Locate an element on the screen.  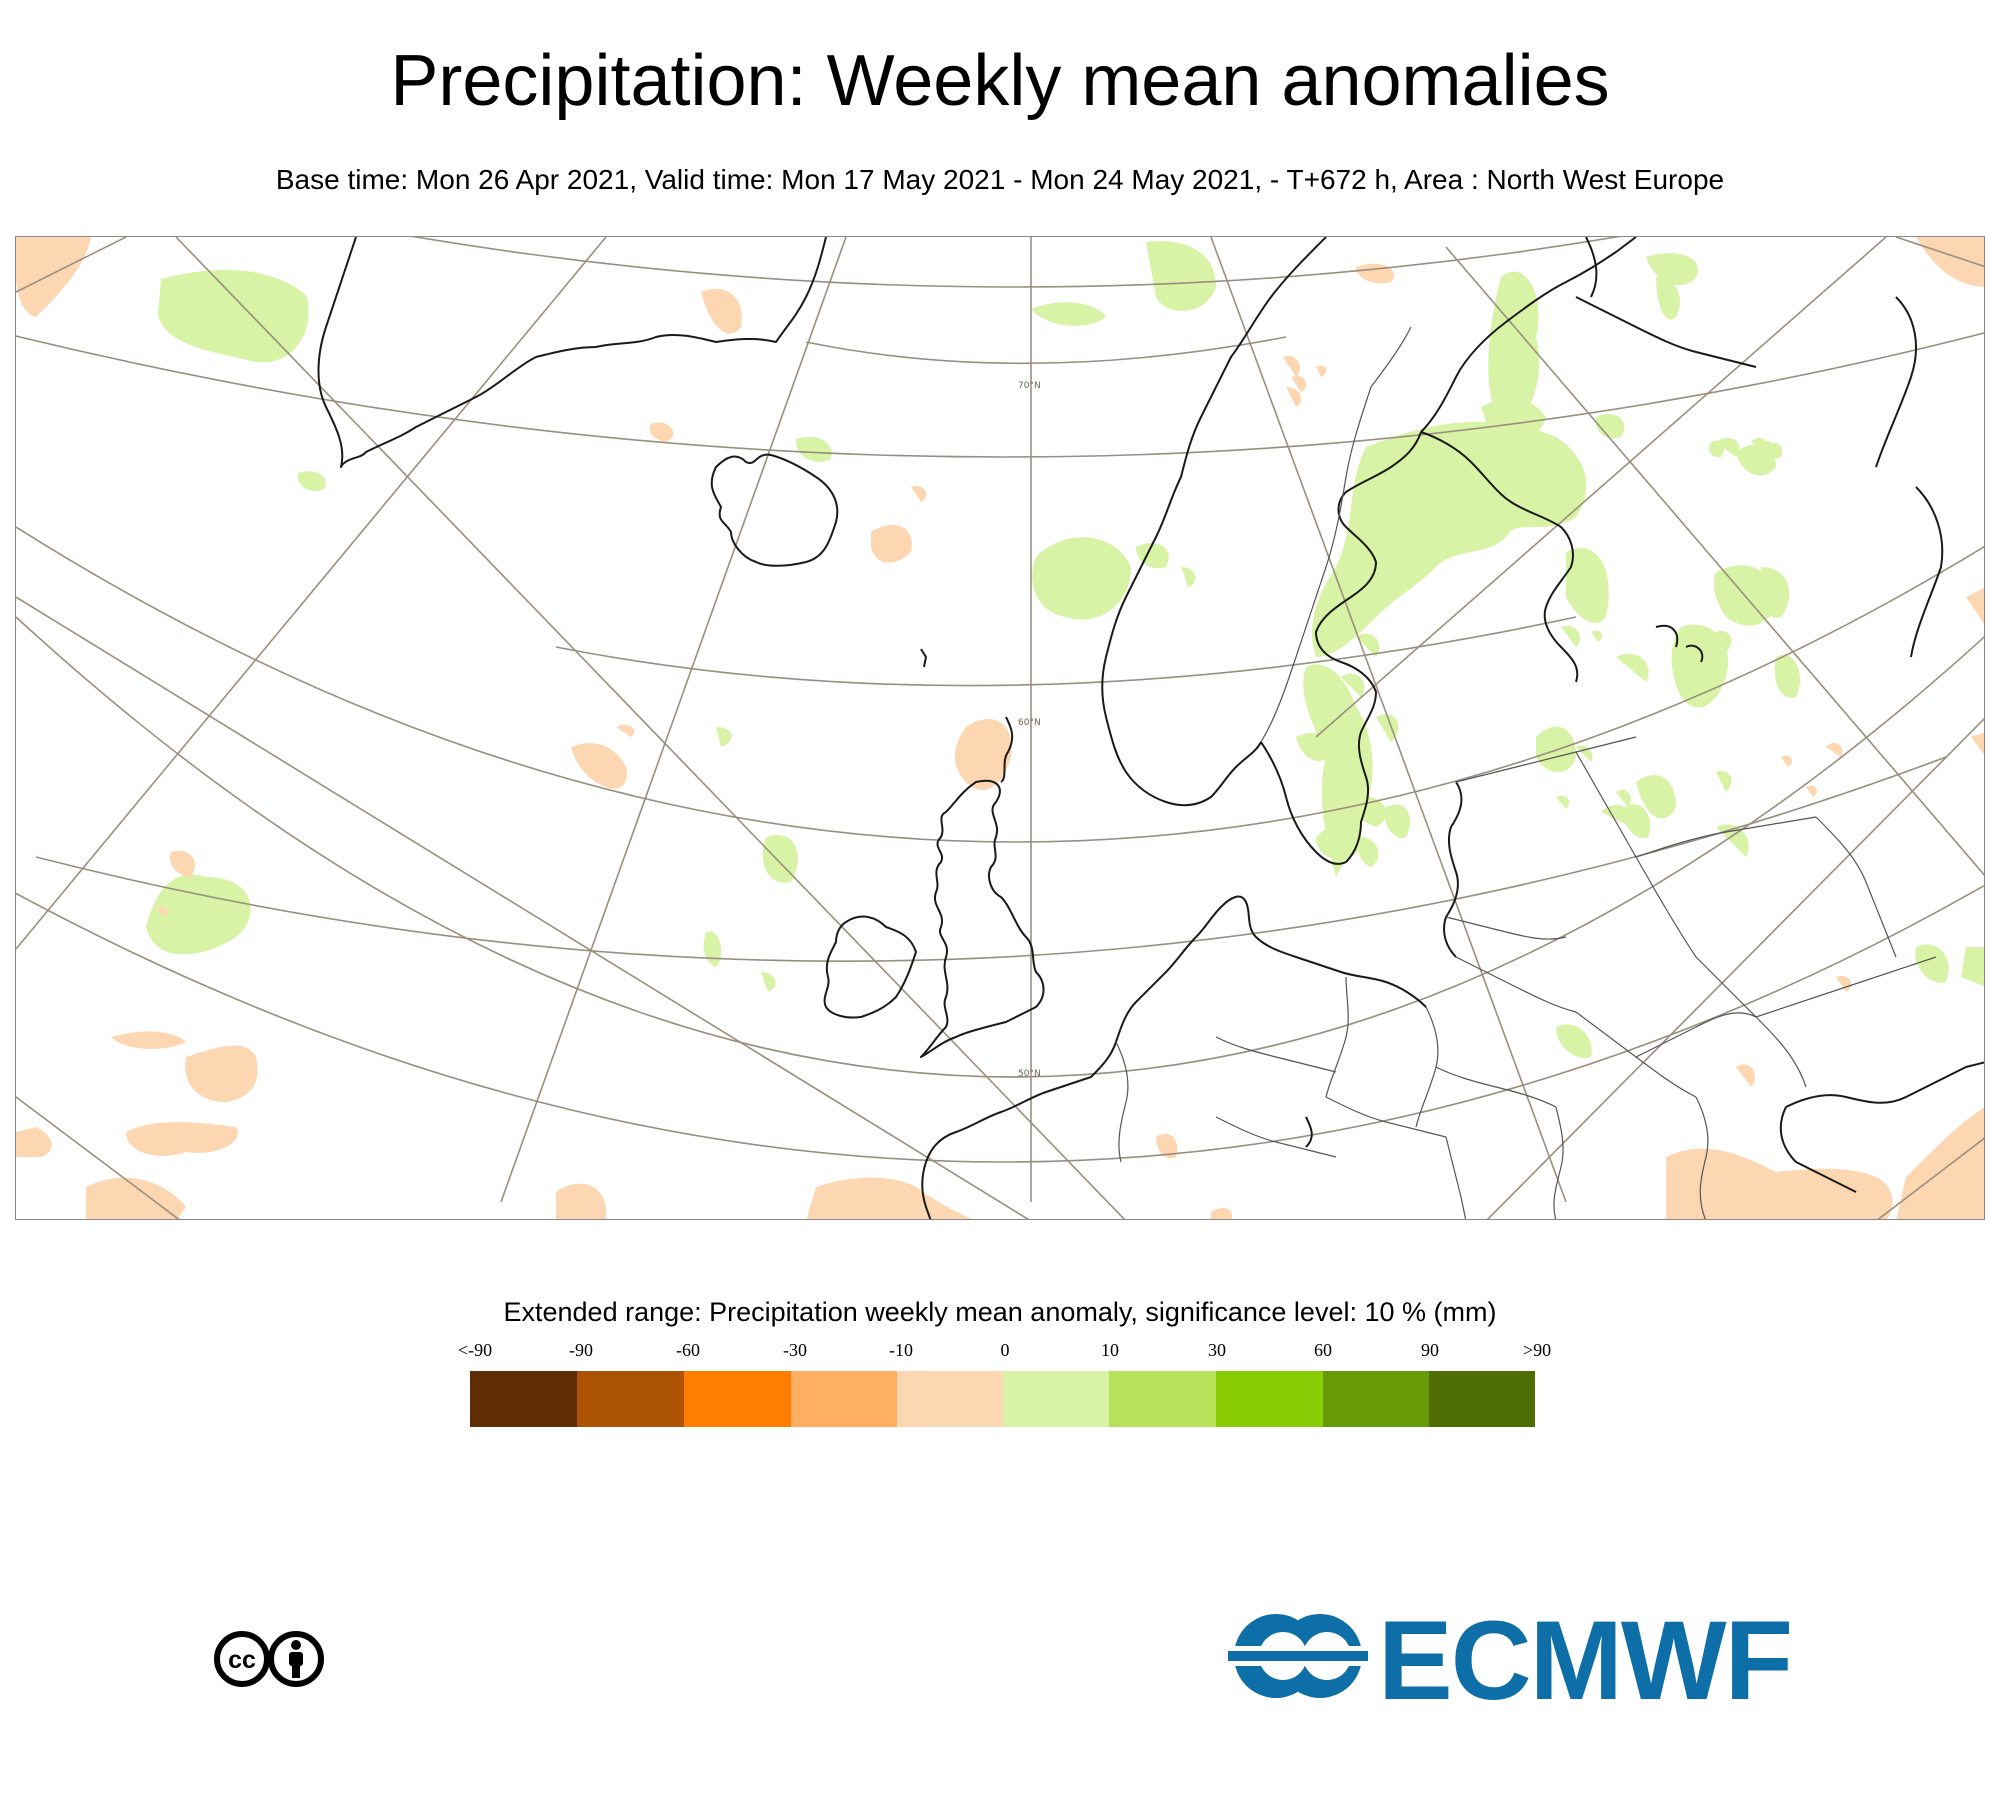
legend-tick-lt-90: <-90 is located at coordinates (475, 1350).